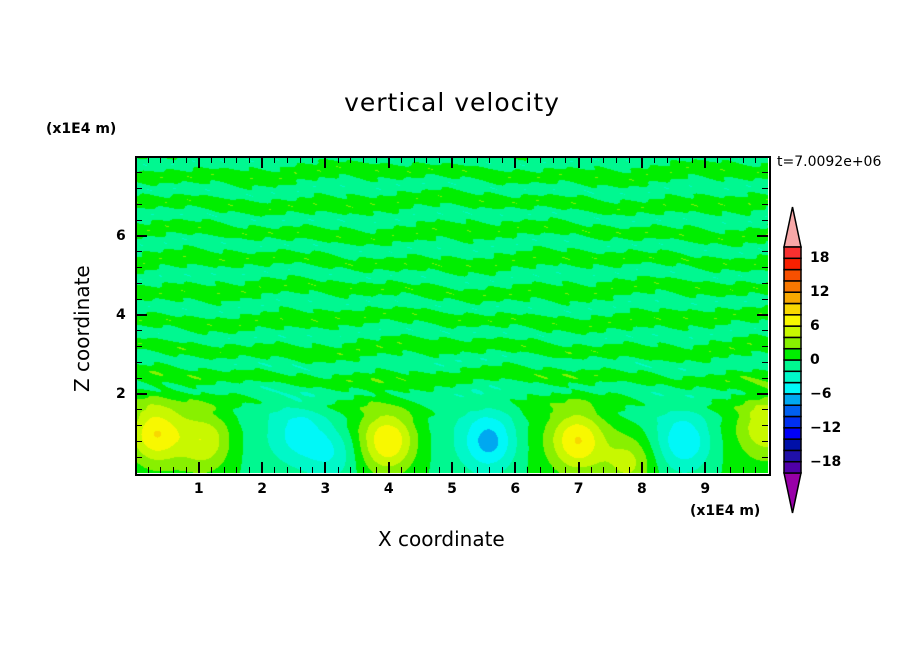 Image resolution: width=904 pixels, height=654 pixels. I want to click on x-tick-label: 6, so click(515, 489).